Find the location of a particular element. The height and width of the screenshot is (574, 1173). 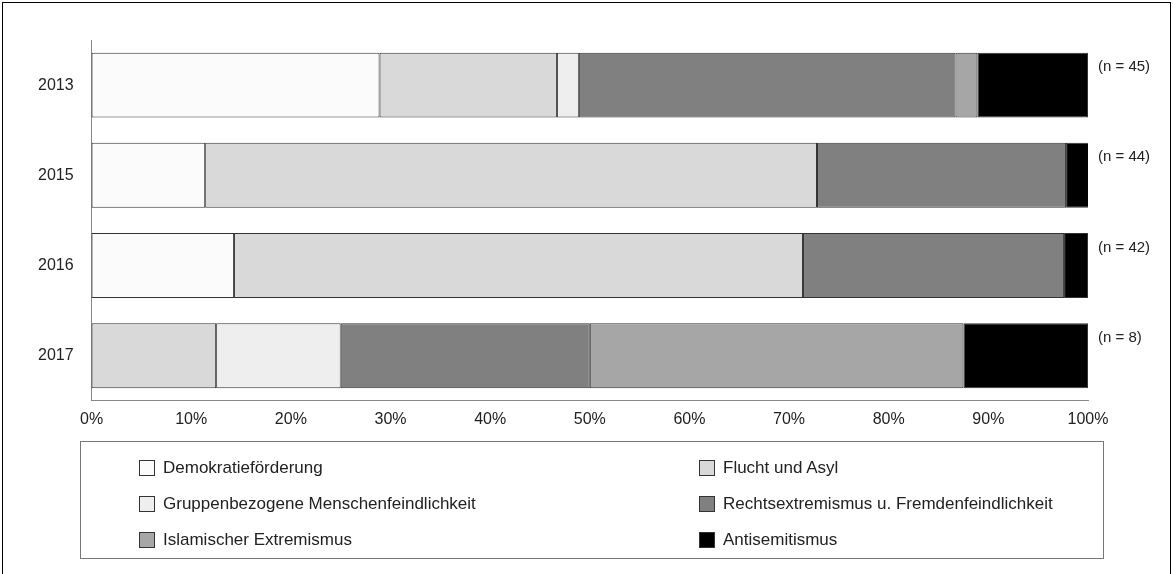

x-tick-label: 50% is located at coordinates (589, 418).